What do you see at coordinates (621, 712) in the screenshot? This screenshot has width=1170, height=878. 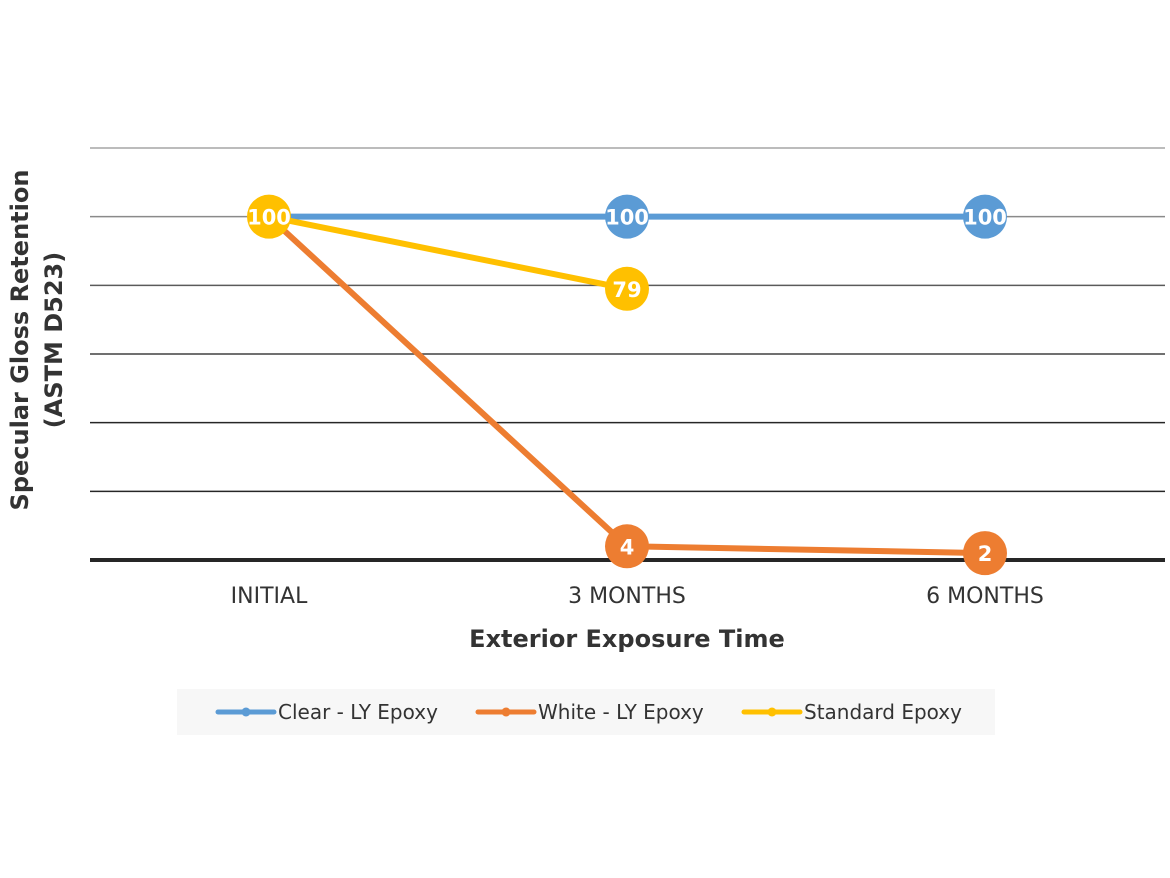 I see `legend-entry: White - LY Epoxy` at bounding box center [621, 712].